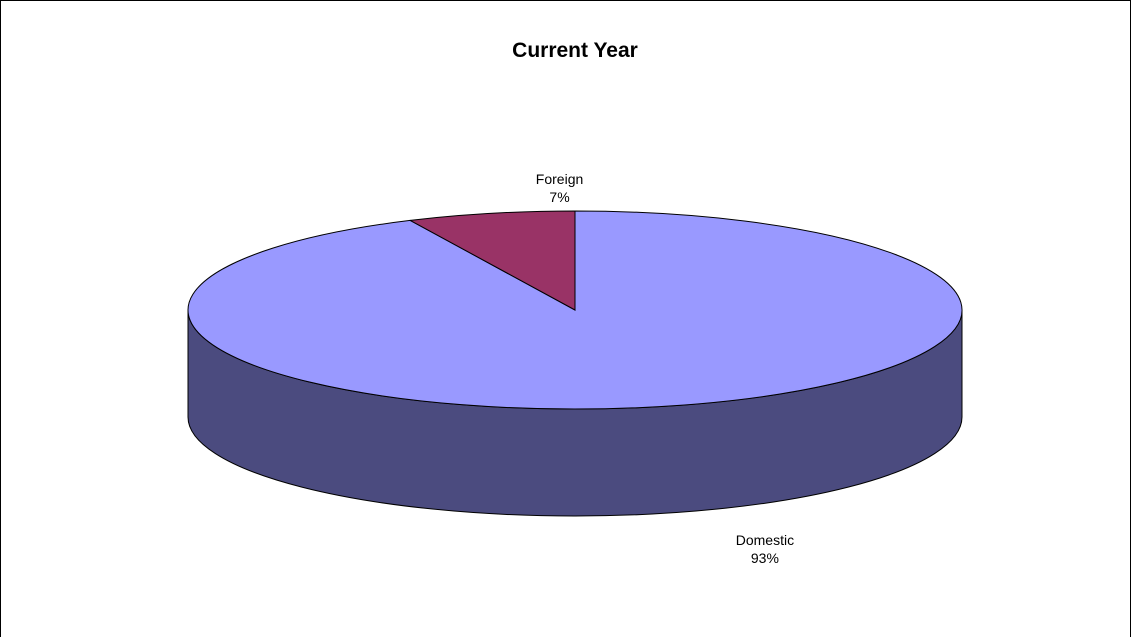  What do you see at coordinates (665, 368) in the screenshot?
I see `slice-labels: Domestic 93% Foreign 7%` at bounding box center [665, 368].